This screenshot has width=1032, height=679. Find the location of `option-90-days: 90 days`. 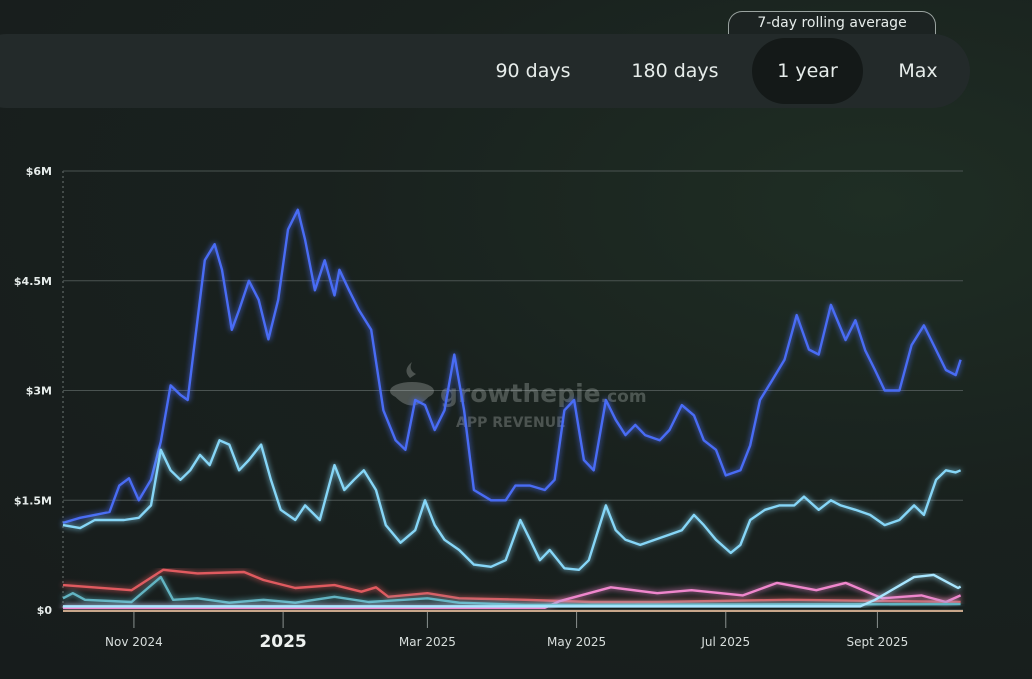

option-90-days: 90 days is located at coordinates (533, 71).